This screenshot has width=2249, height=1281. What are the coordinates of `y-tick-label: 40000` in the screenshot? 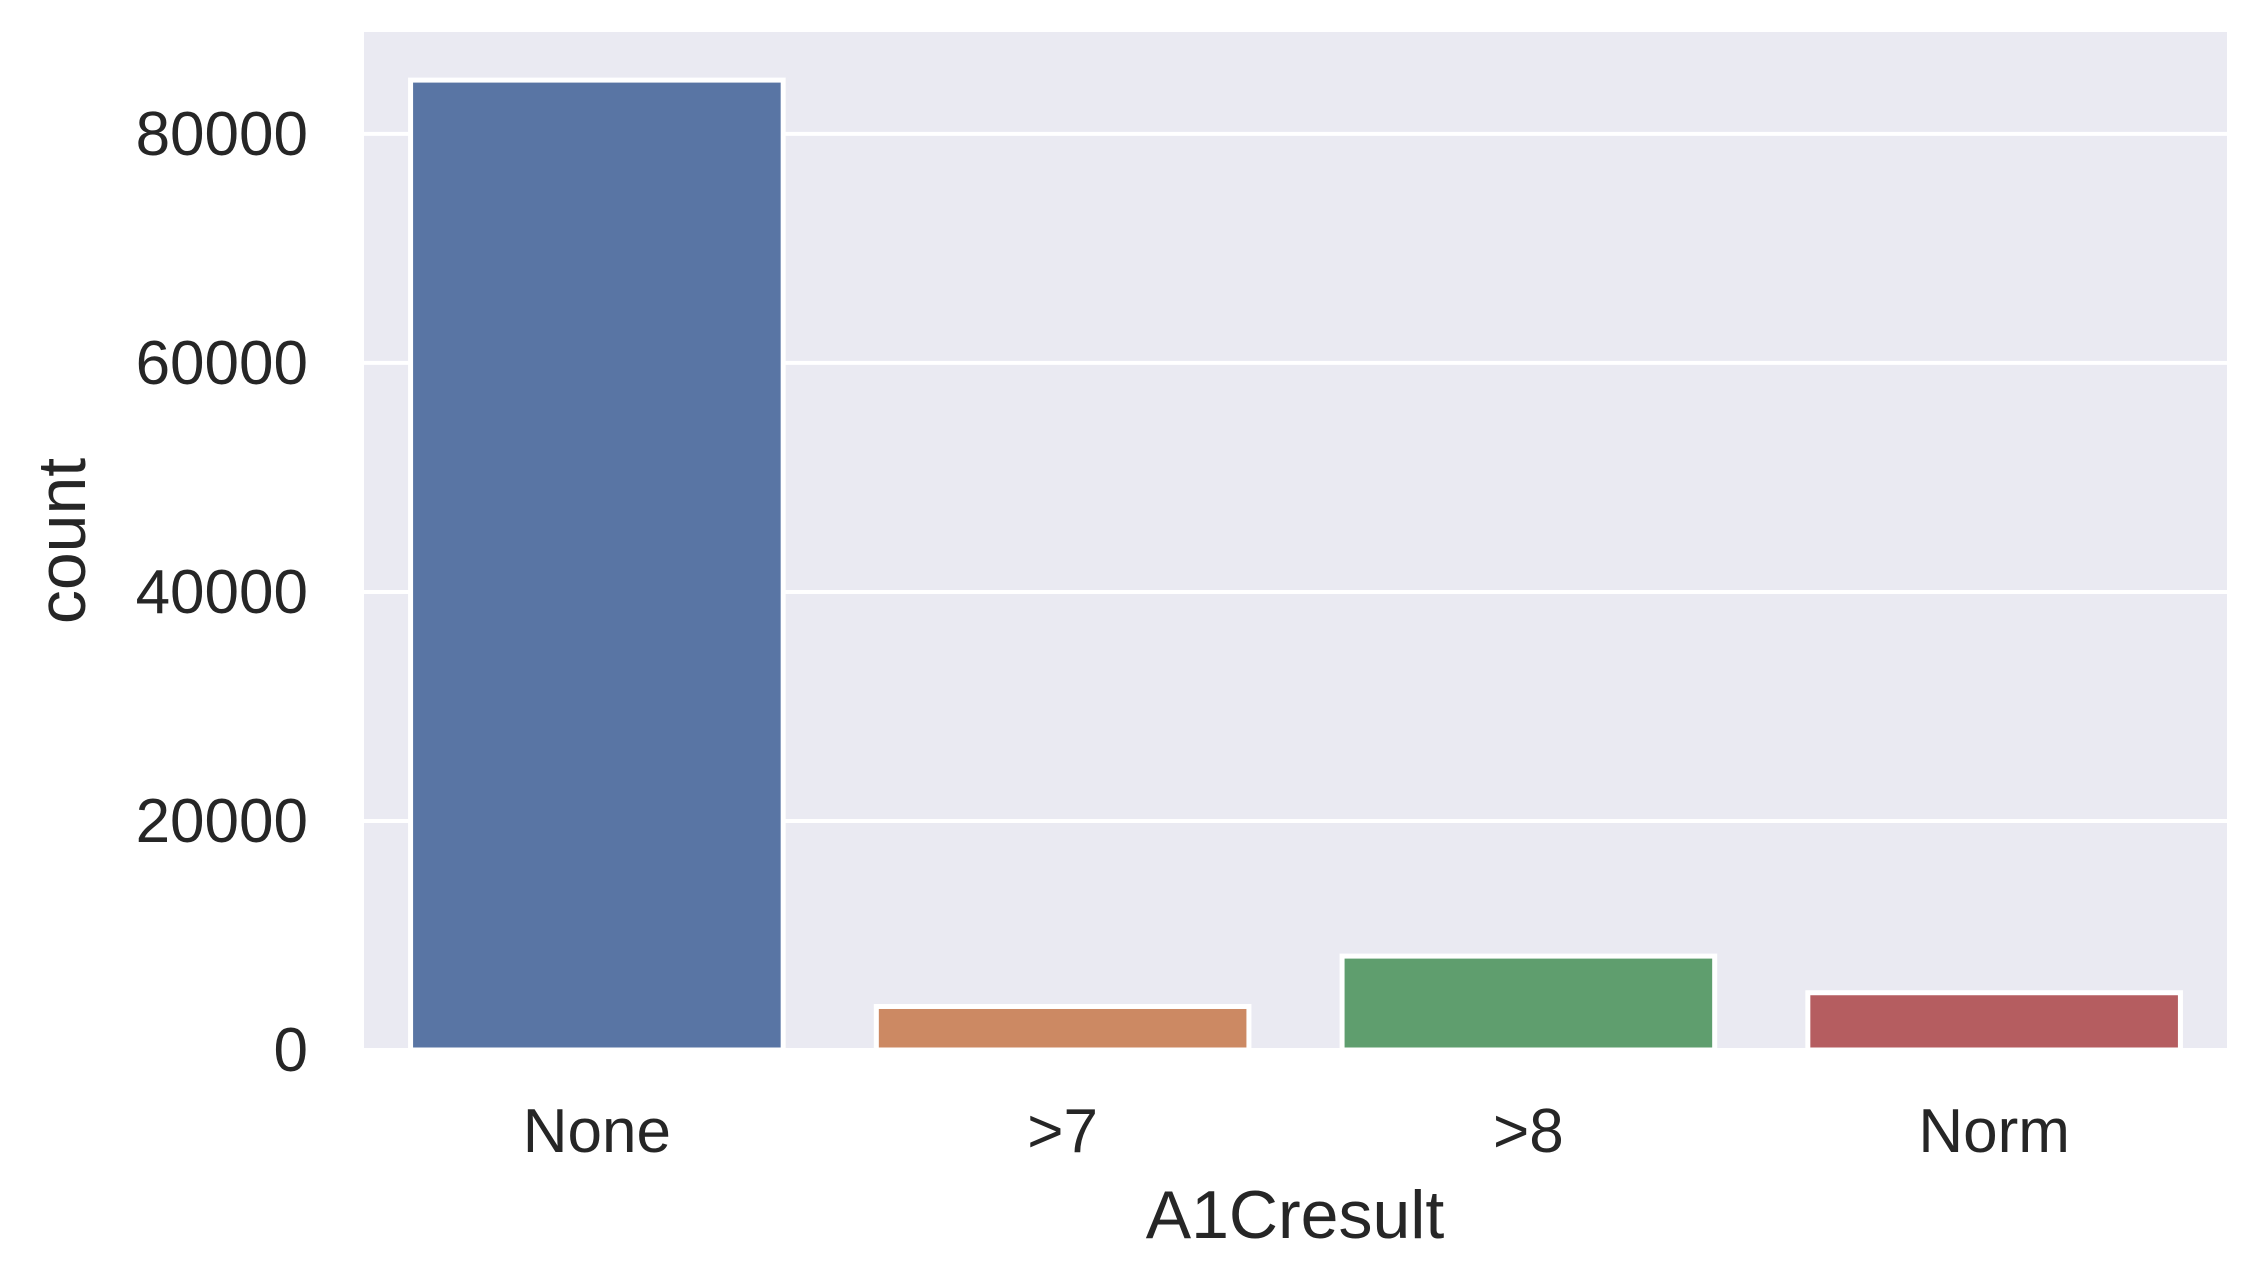 It's located at (222, 592).